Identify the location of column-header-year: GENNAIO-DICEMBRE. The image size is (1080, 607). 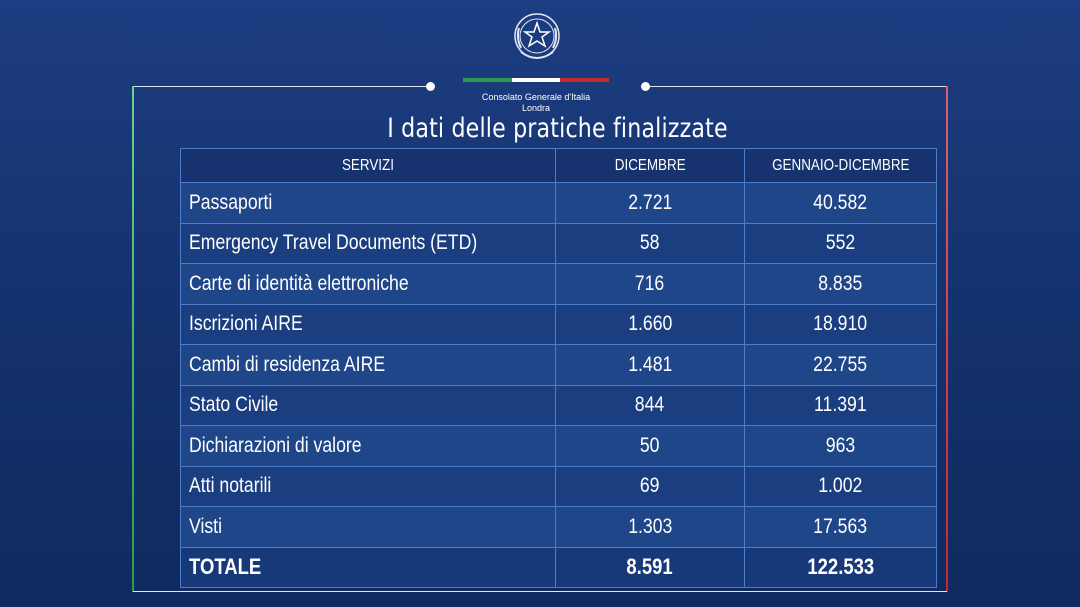
(840, 165).